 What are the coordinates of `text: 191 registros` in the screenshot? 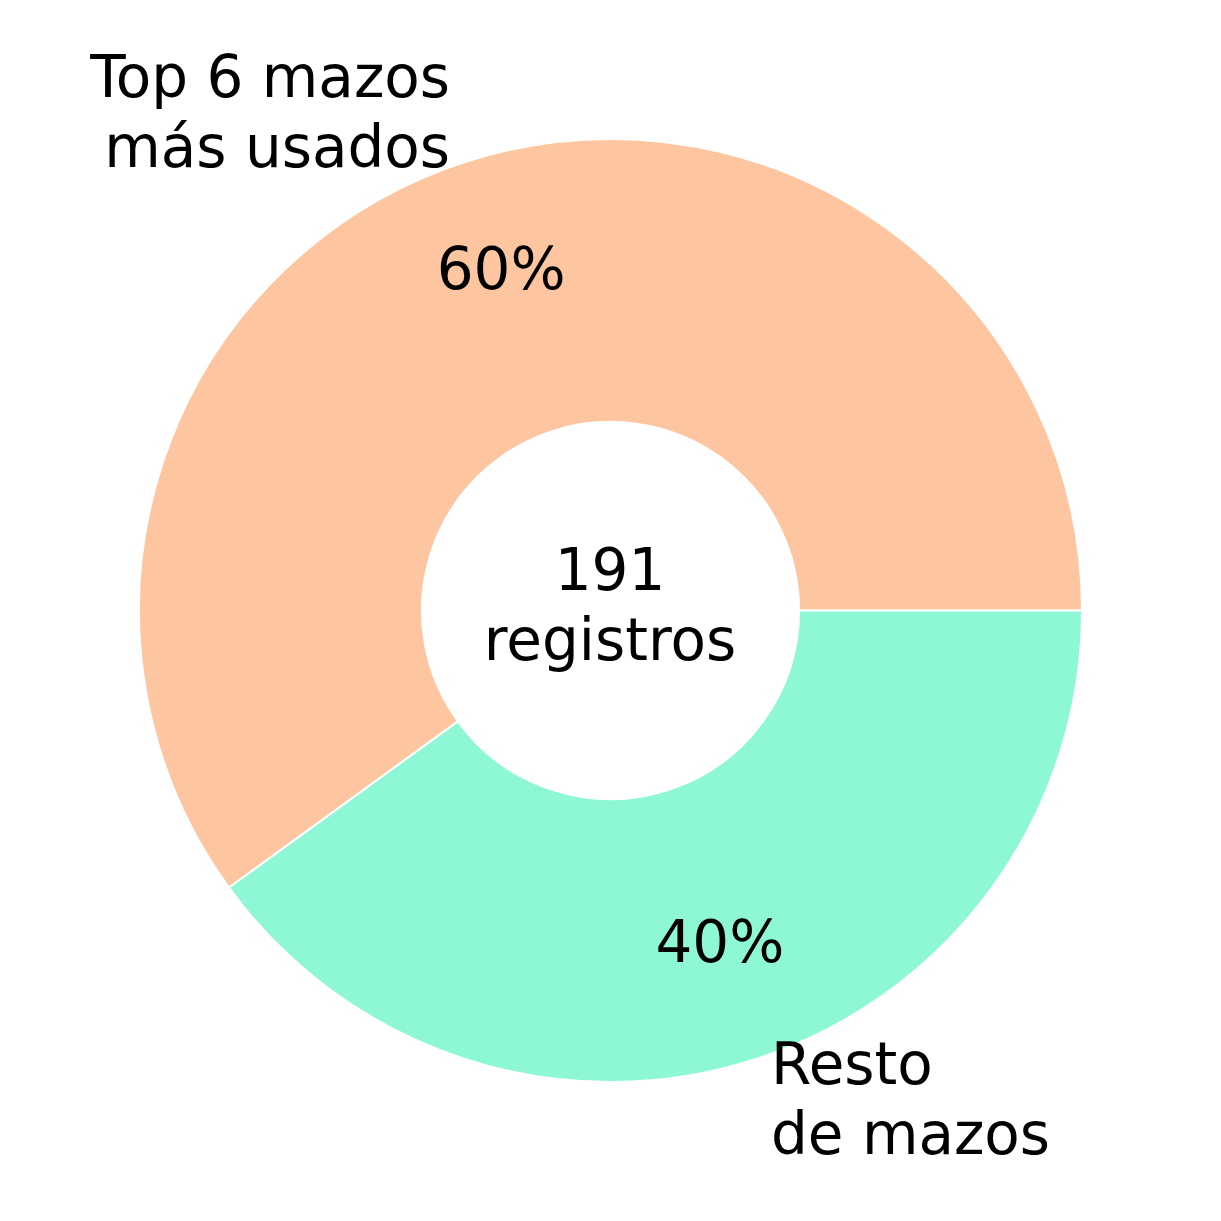 It's located at (610, 605).